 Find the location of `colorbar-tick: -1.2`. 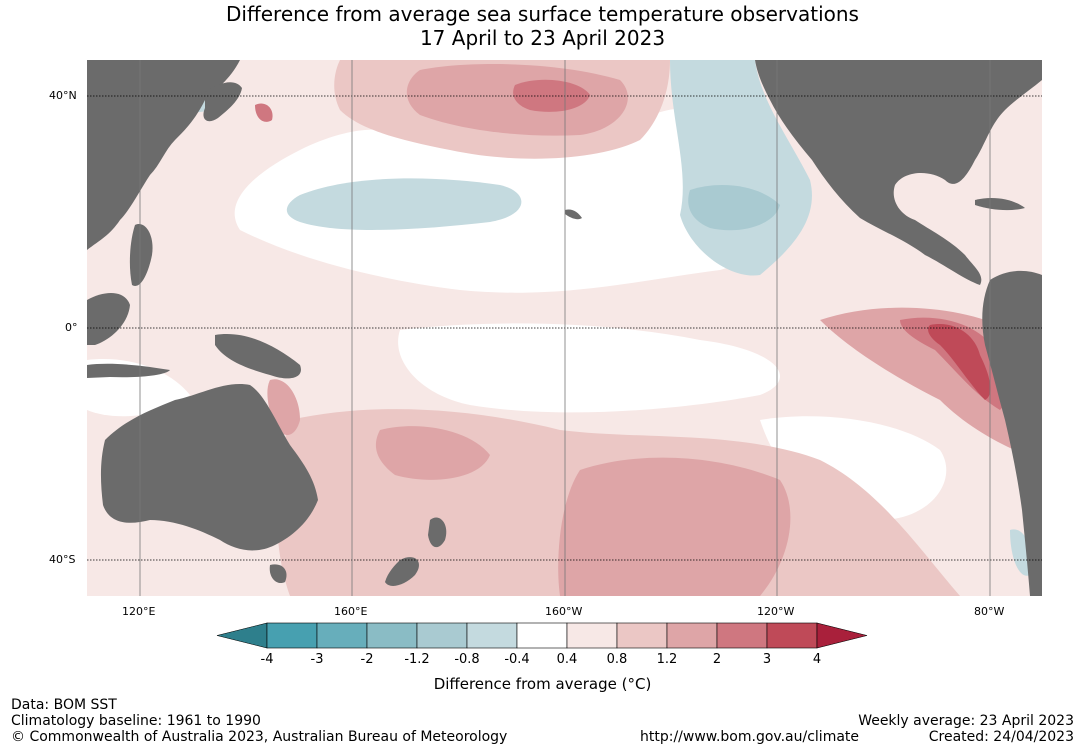

colorbar-tick: -1.2 is located at coordinates (417, 659).